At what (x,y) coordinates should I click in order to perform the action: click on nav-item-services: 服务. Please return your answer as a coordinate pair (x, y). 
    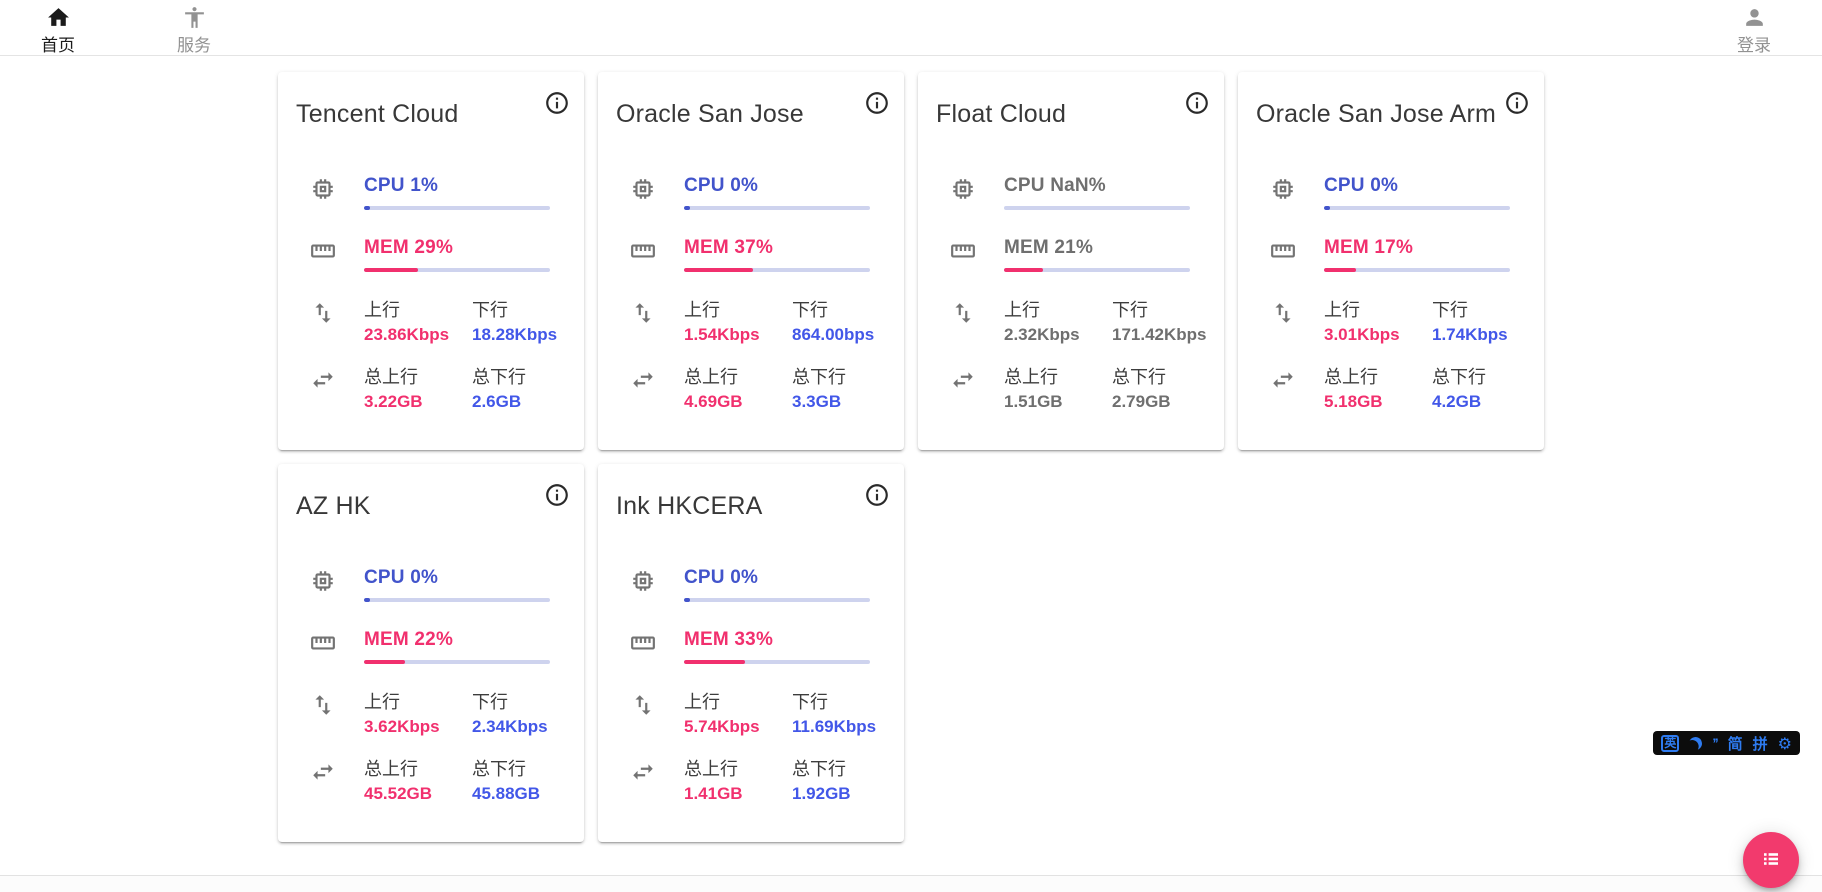
    Looking at the image, I should click on (194, 28).